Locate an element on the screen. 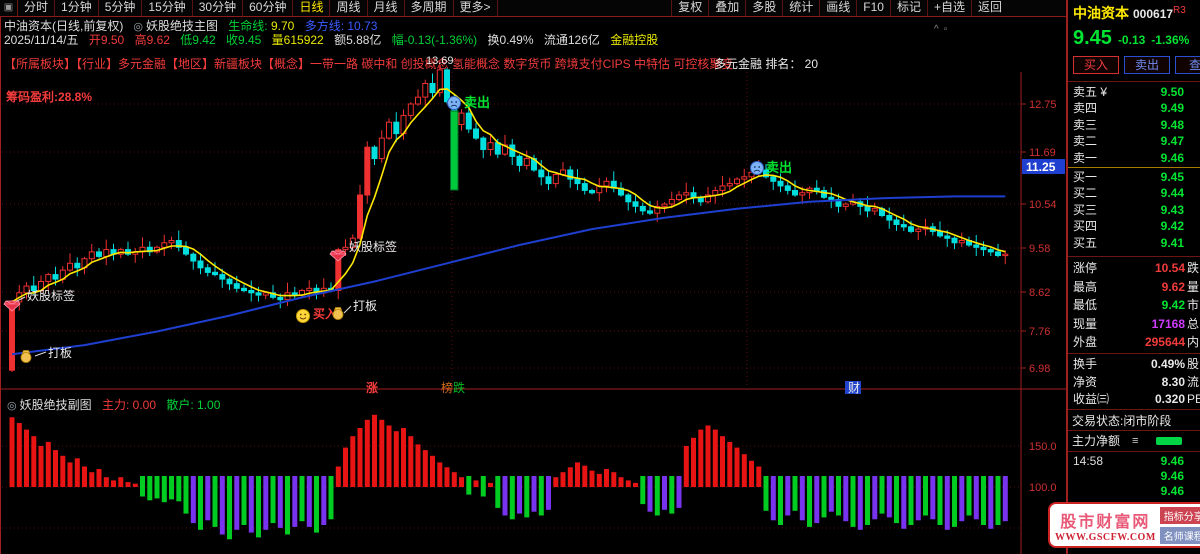 The image size is (1200, 554). menu-item-多股: 多股 is located at coordinates (763, 8).